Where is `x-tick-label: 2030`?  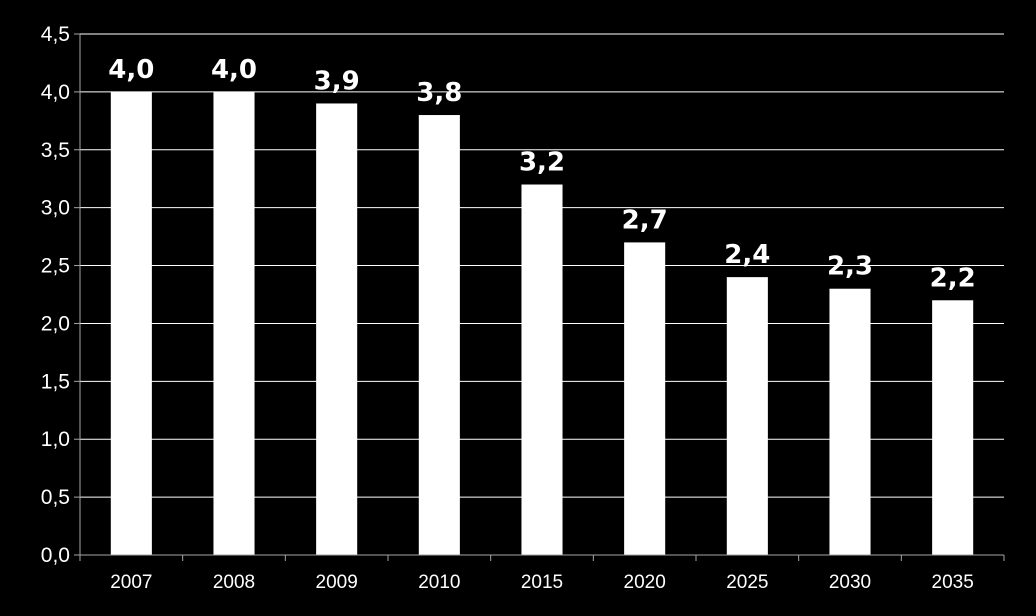
x-tick-label: 2030 is located at coordinates (850, 582).